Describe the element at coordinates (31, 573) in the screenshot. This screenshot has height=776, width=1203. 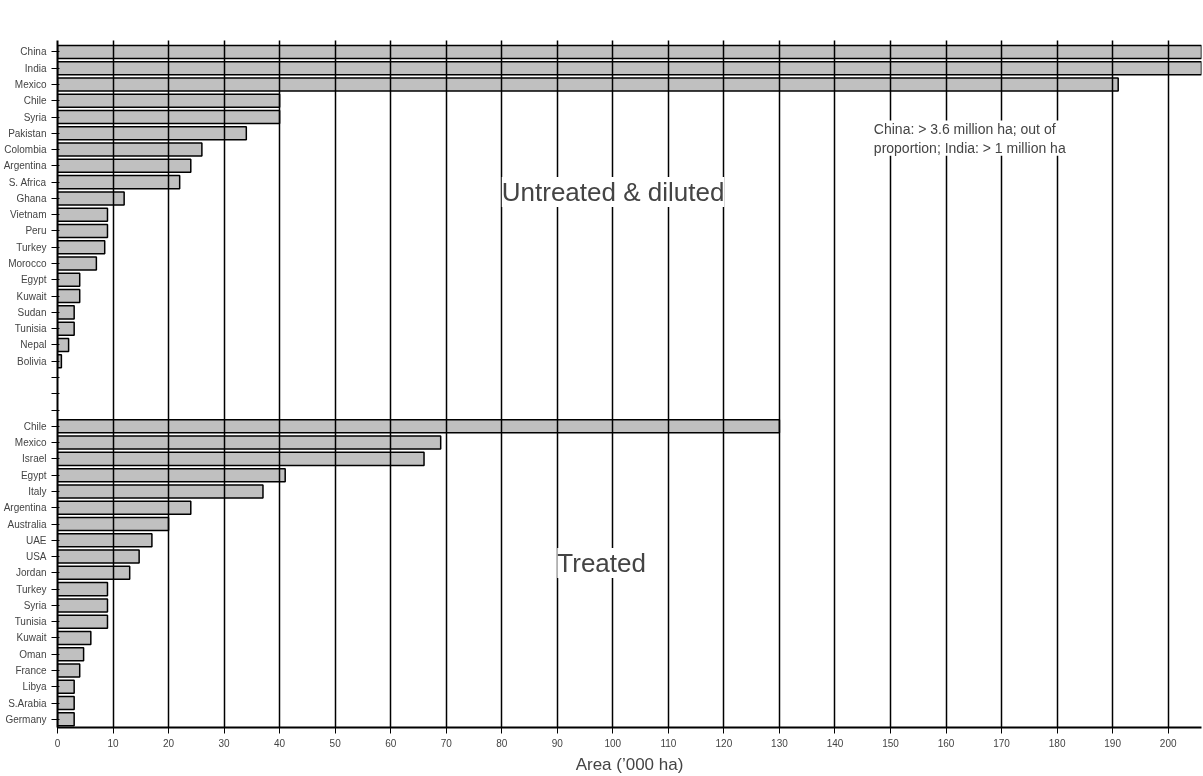
I see `y-tick-label: Jordan` at that location.